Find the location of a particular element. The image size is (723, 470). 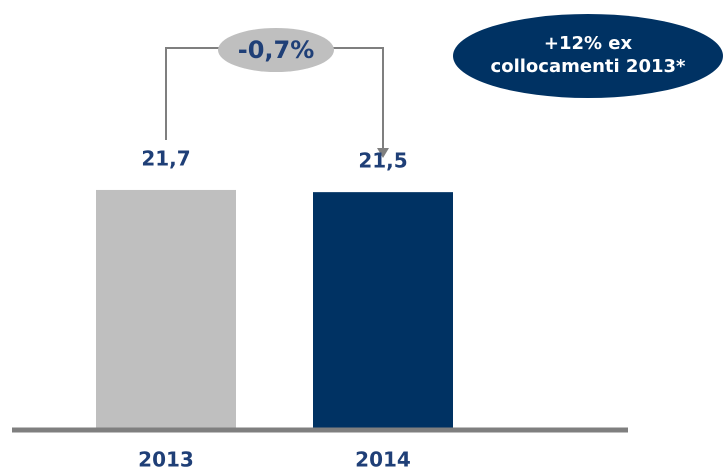

x-tick-label: 2014 is located at coordinates (383, 459).